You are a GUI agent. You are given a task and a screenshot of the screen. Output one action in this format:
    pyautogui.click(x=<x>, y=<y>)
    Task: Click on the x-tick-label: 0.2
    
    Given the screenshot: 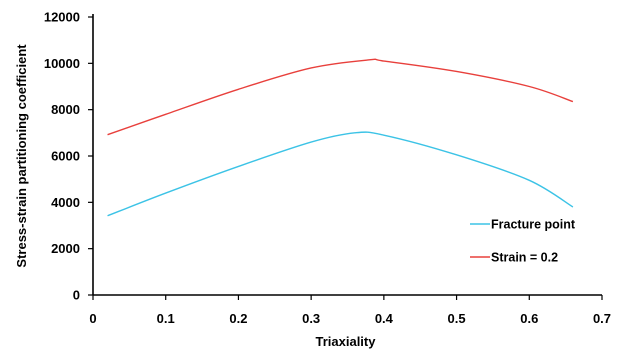 What is the action you would take?
    pyautogui.click(x=238, y=318)
    